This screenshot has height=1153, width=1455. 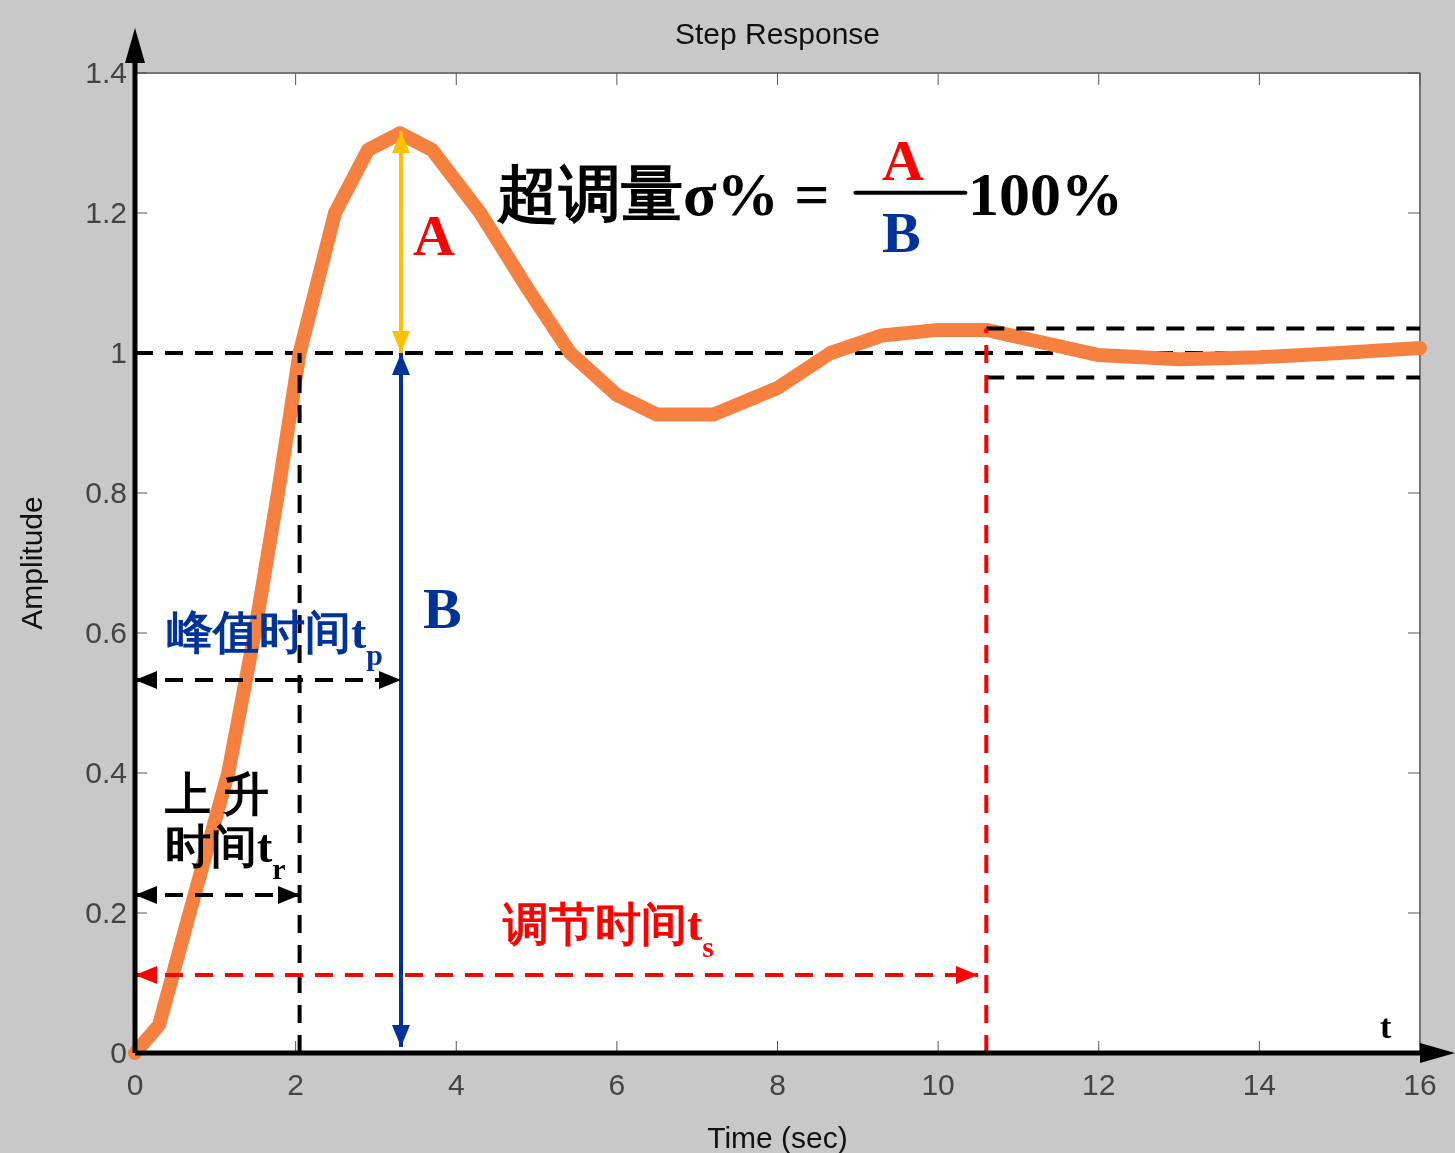 What do you see at coordinates (31, 563) in the screenshot?
I see `y-axis-title: Amplitude` at bounding box center [31, 563].